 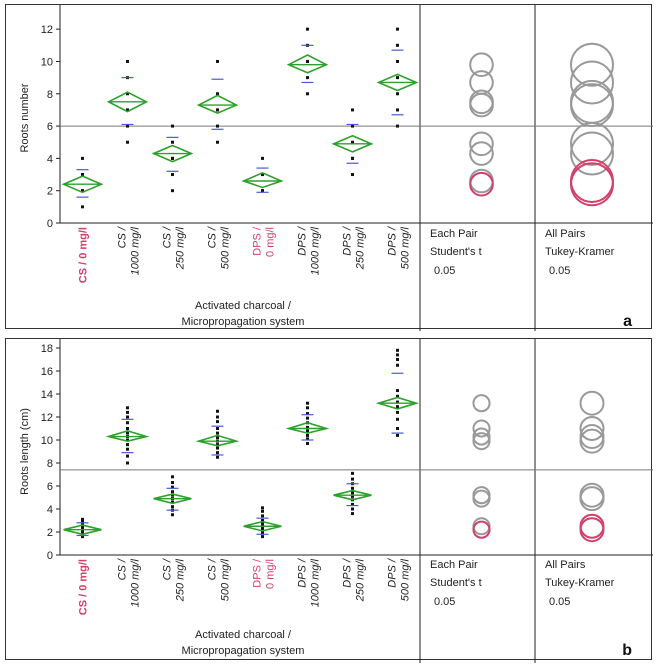 I want to click on y-tick-label: 8, so click(x=50, y=95).